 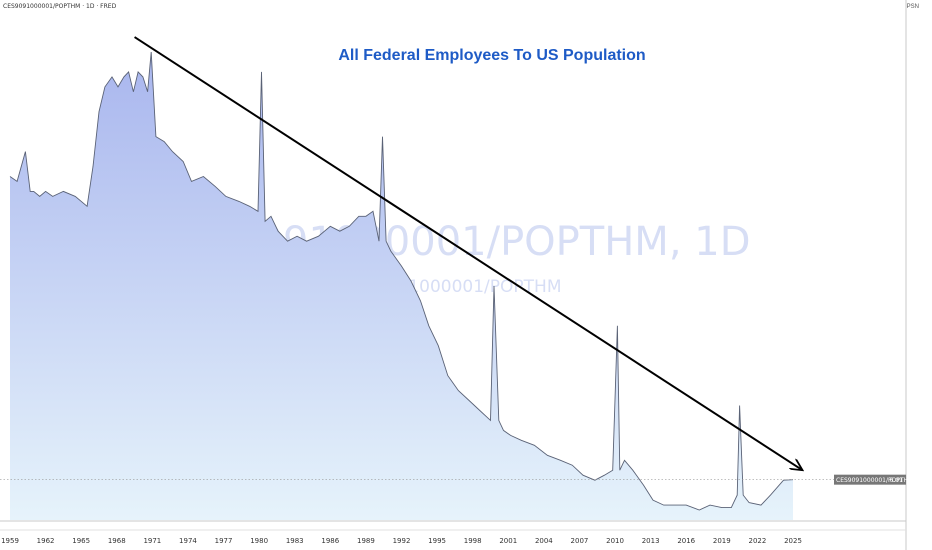 What do you see at coordinates (60, 6) in the screenshot?
I see `symbol-header: CES9091000001/POPTHM · 1D · FRED` at bounding box center [60, 6].